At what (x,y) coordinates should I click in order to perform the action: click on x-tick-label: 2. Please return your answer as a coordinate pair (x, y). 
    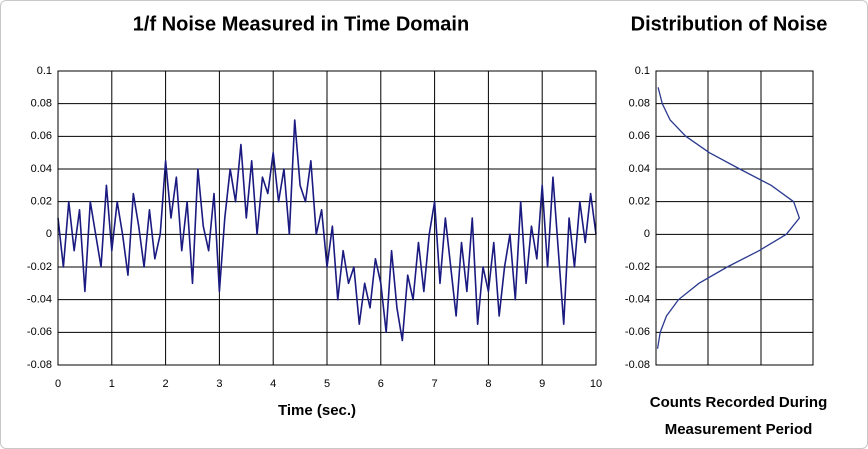
    Looking at the image, I should click on (166, 384).